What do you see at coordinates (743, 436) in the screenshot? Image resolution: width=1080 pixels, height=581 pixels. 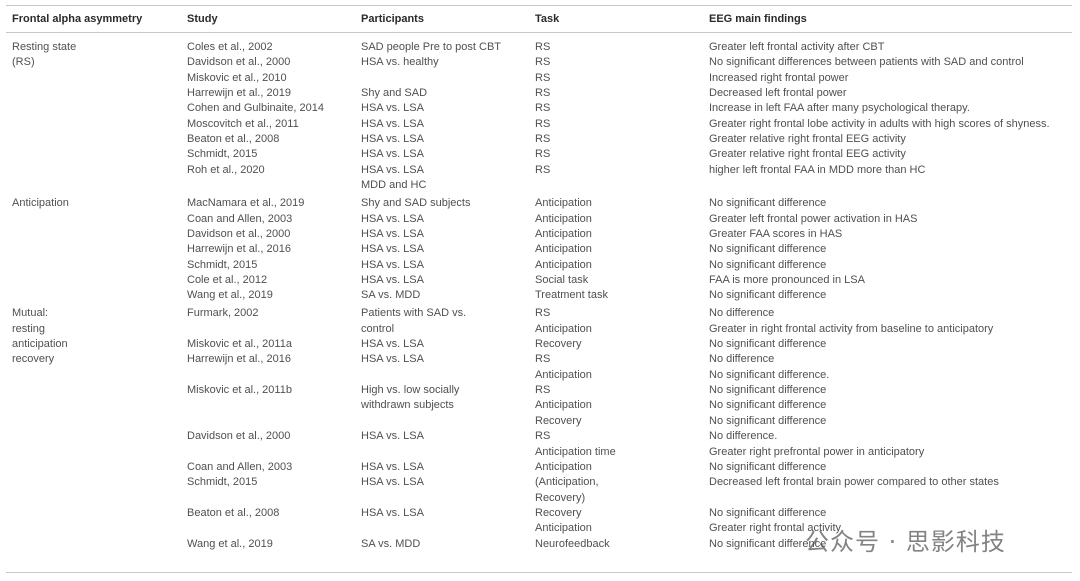 I see `table-cell: No difference.` at bounding box center [743, 436].